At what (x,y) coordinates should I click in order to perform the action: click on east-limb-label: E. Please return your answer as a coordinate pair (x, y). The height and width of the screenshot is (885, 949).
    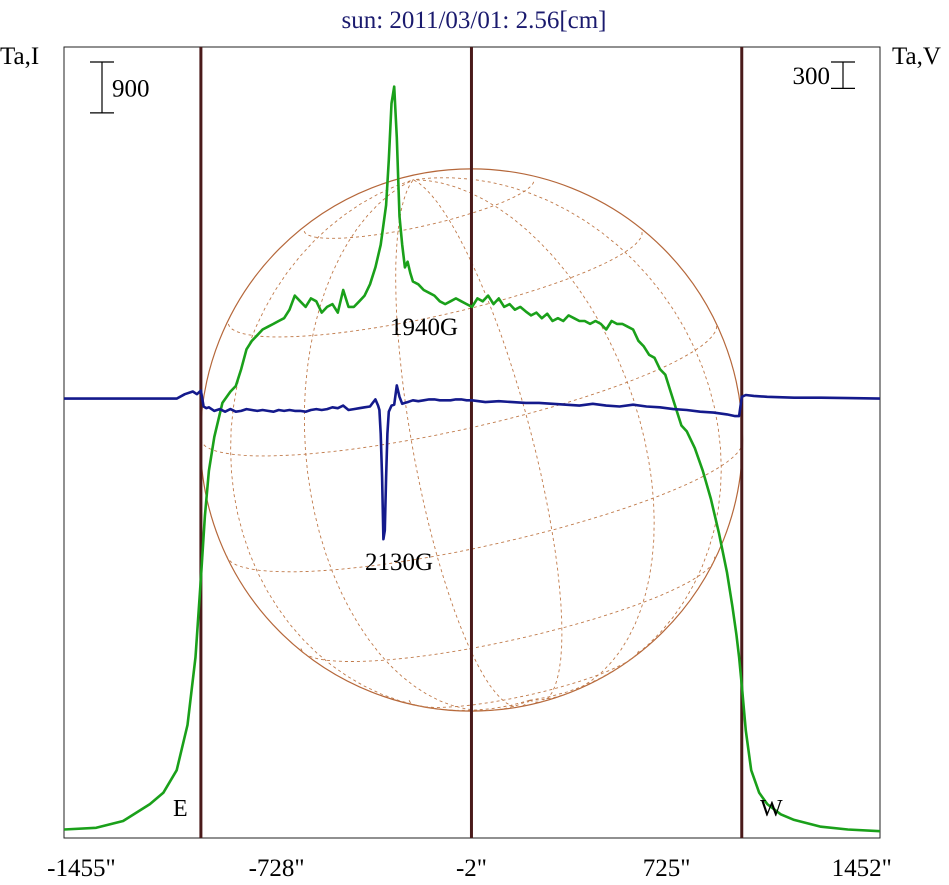
    Looking at the image, I should click on (180, 809).